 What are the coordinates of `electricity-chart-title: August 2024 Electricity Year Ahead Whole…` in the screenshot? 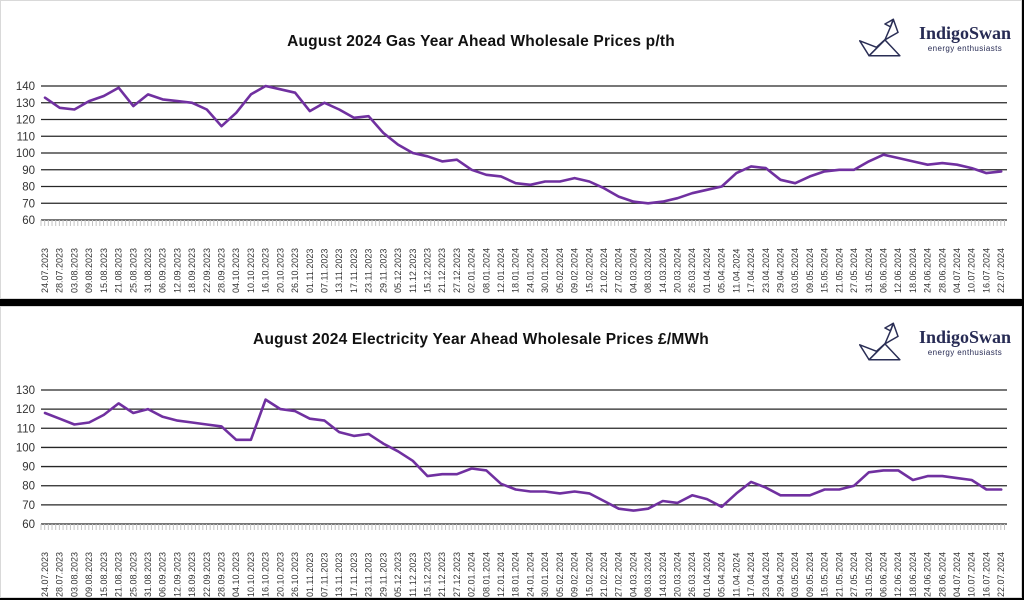 It's located at (481, 339).